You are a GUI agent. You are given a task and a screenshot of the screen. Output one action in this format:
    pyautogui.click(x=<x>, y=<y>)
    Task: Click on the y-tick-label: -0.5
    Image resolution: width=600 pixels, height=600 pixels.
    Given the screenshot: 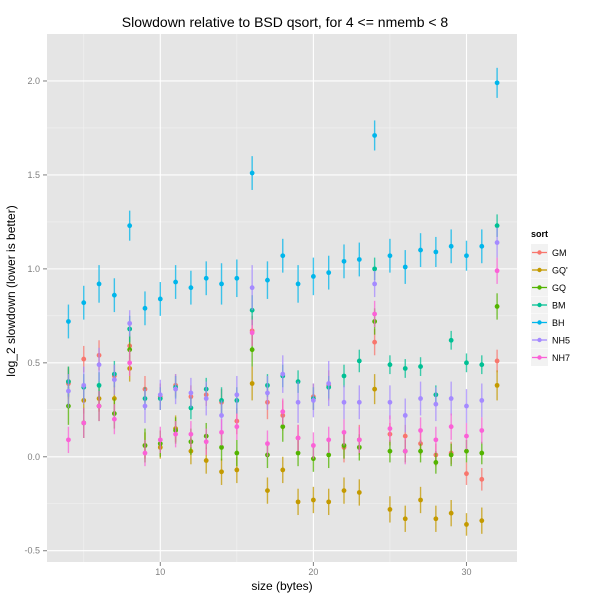 What is the action you would take?
    pyautogui.click(x=32, y=551)
    